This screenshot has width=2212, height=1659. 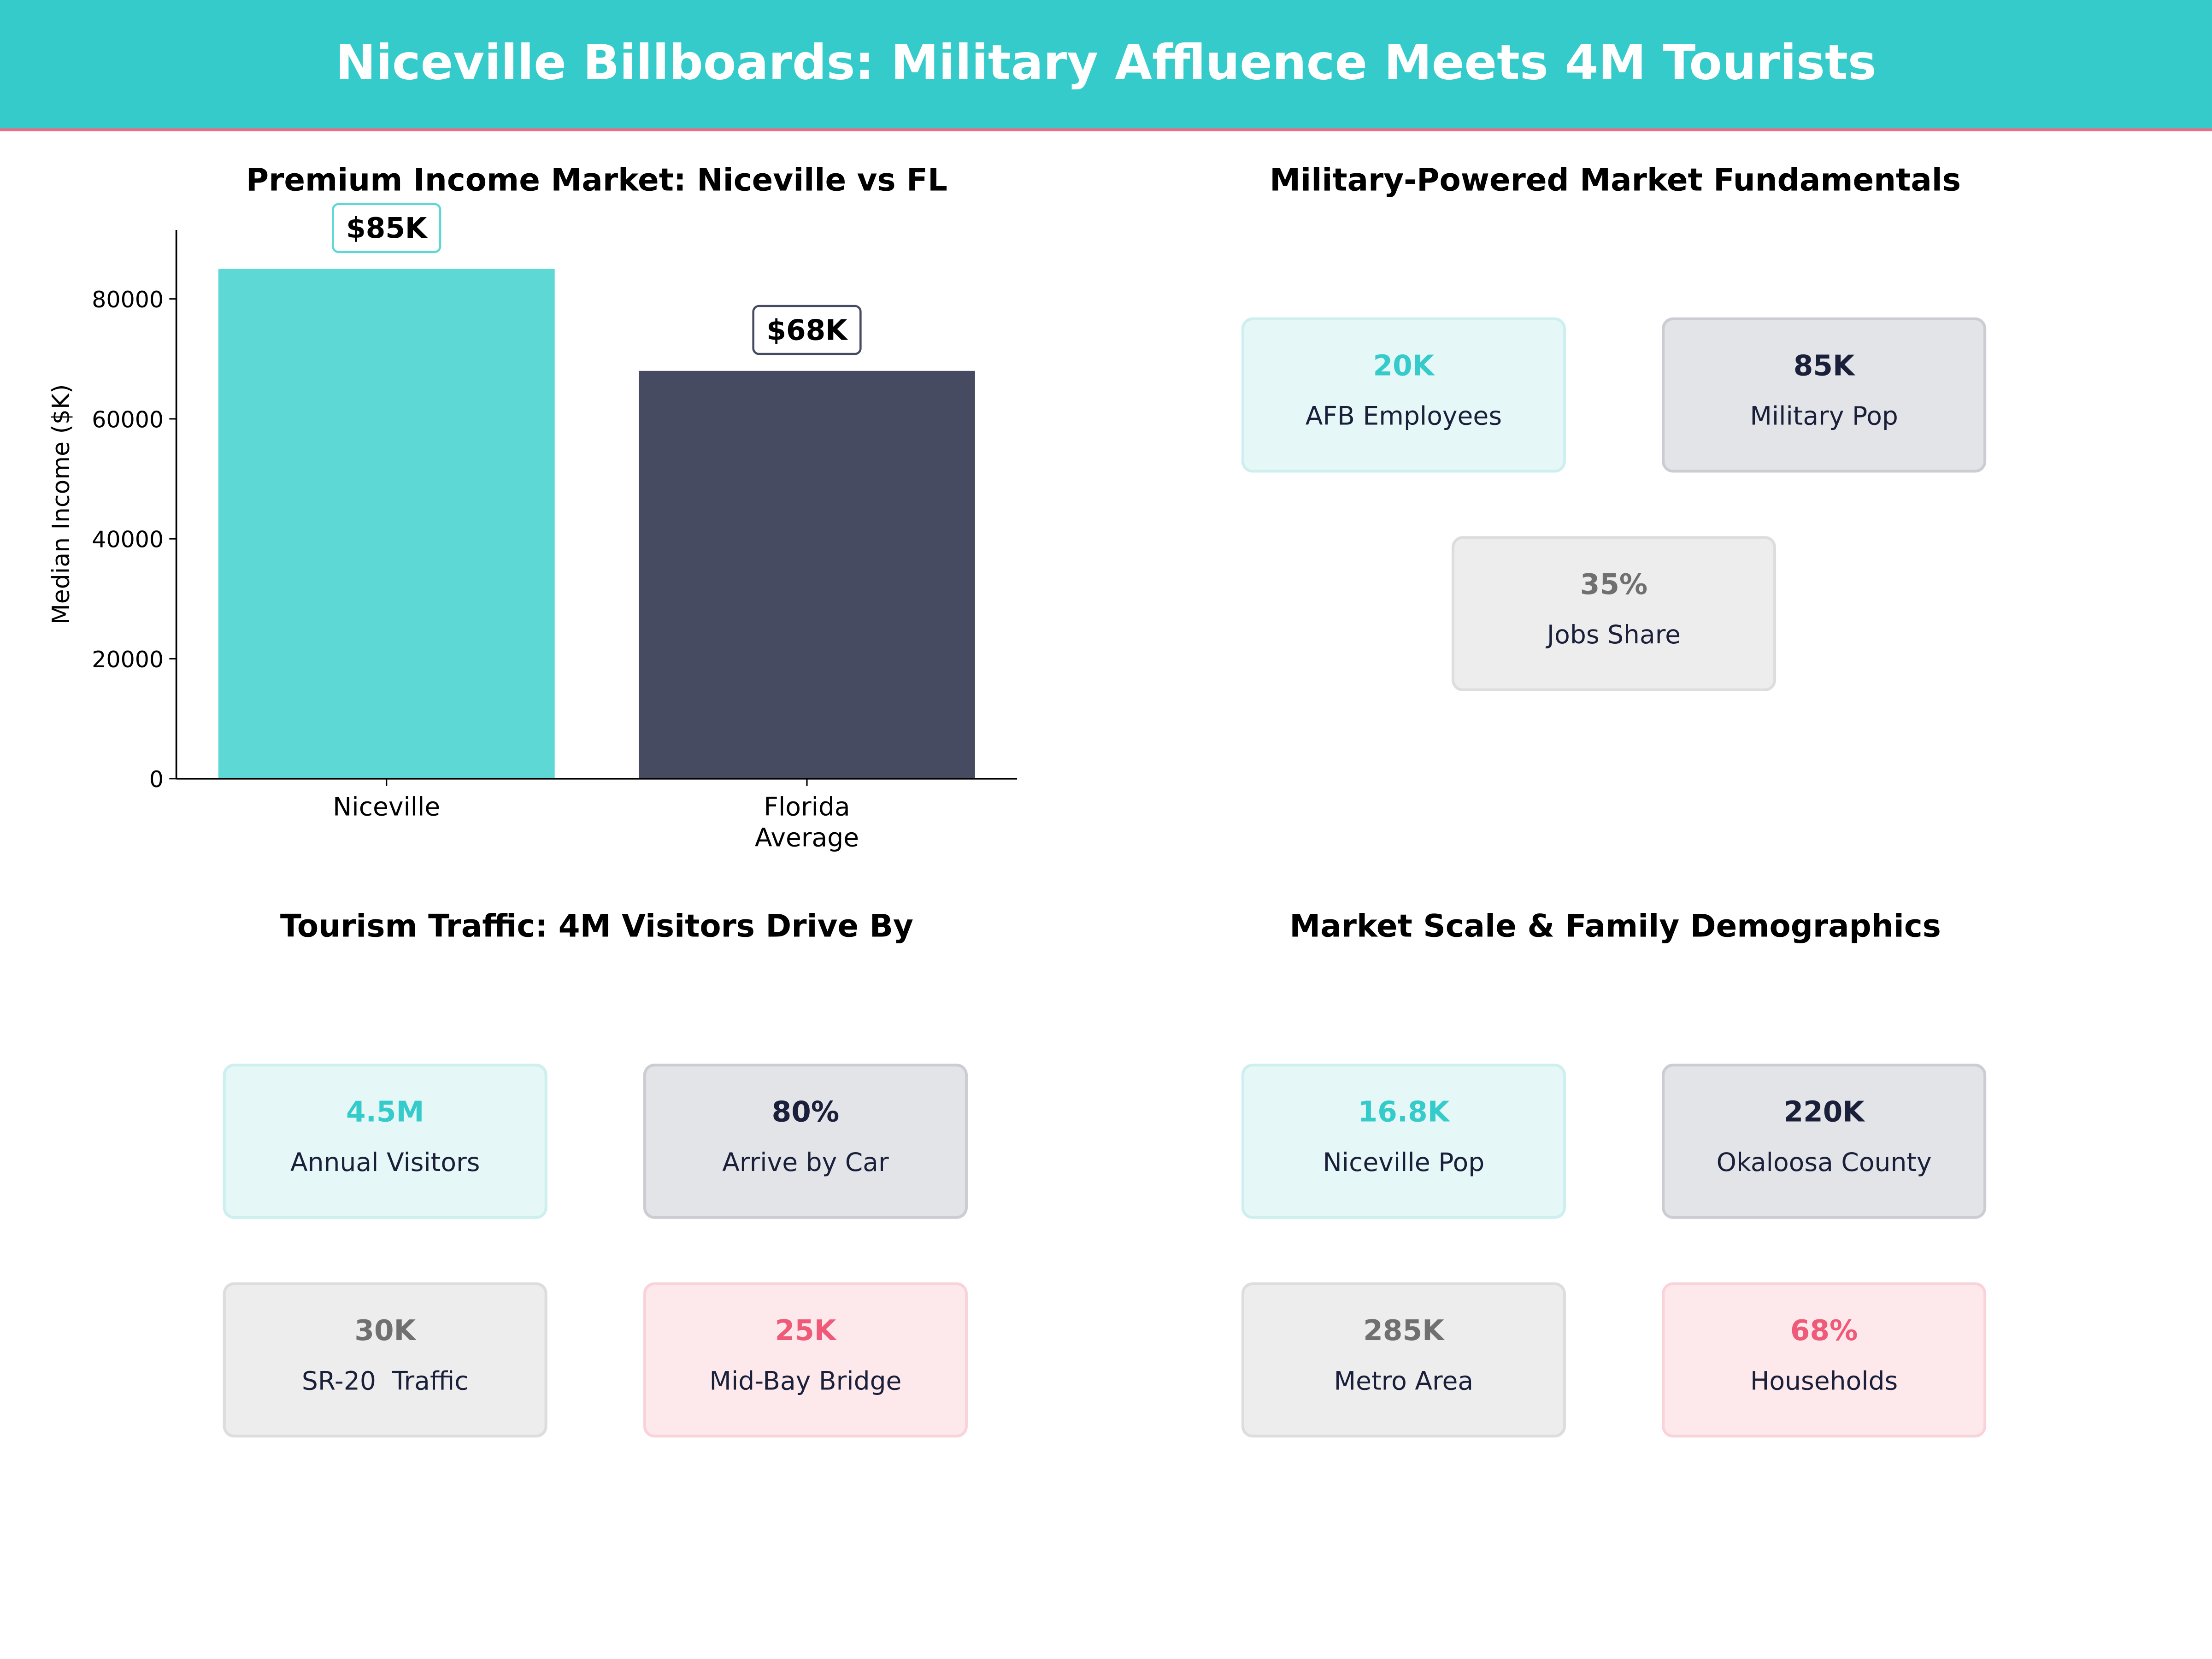 What do you see at coordinates (385, 1111) in the screenshot?
I see `metric-value: 4.5M` at bounding box center [385, 1111].